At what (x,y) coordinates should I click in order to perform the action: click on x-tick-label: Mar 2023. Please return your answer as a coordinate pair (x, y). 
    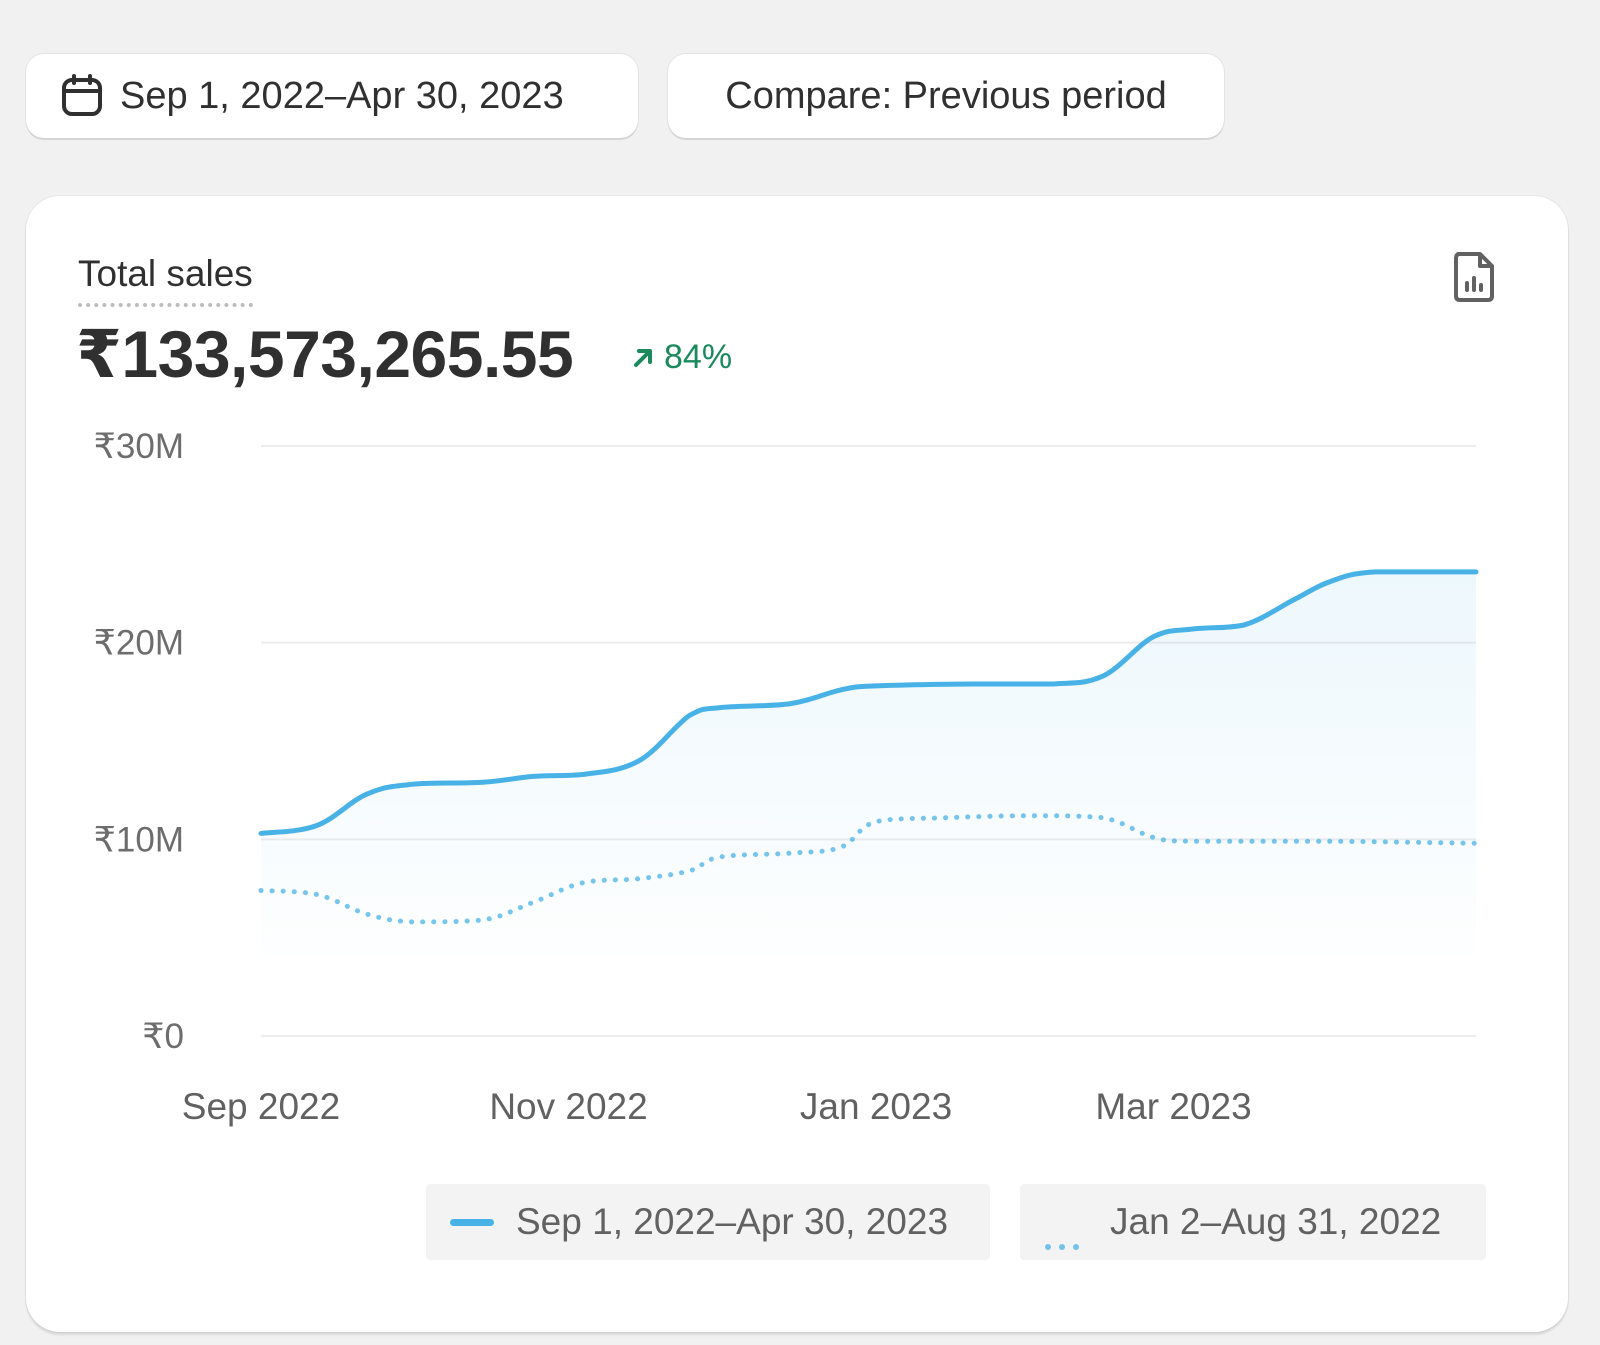
    Looking at the image, I should click on (1173, 1106).